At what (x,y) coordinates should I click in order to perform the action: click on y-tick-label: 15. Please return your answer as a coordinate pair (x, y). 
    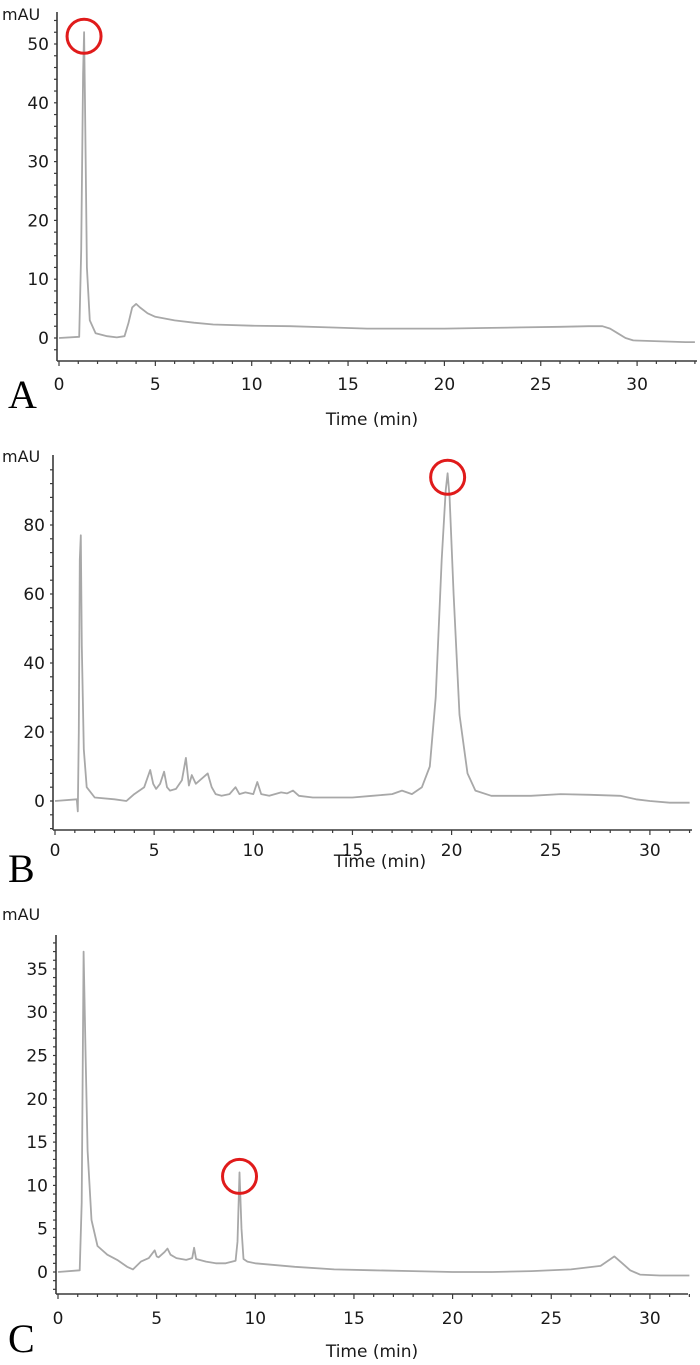
    Looking at the image, I should click on (37, 1143).